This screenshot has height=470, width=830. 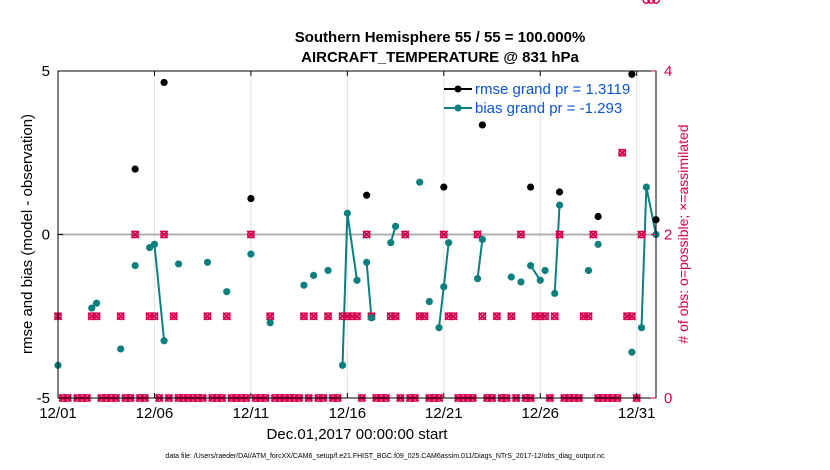 What do you see at coordinates (43, 398) in the screenshot?
I see `y-tick-label: -5` at bounding box center [43, 398].